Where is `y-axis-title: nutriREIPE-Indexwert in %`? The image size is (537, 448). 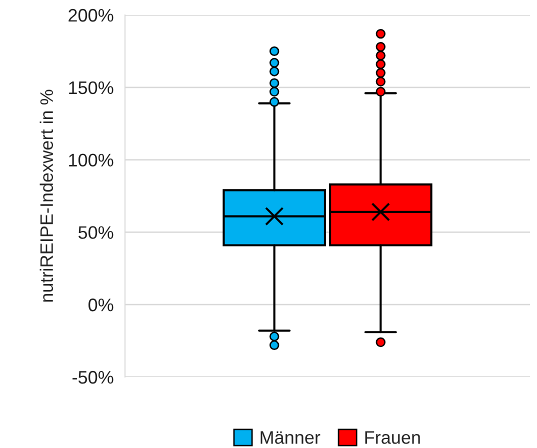 y-axis-title: nutriREIPE-Indexwert in % is located at coordinates (47, 196).